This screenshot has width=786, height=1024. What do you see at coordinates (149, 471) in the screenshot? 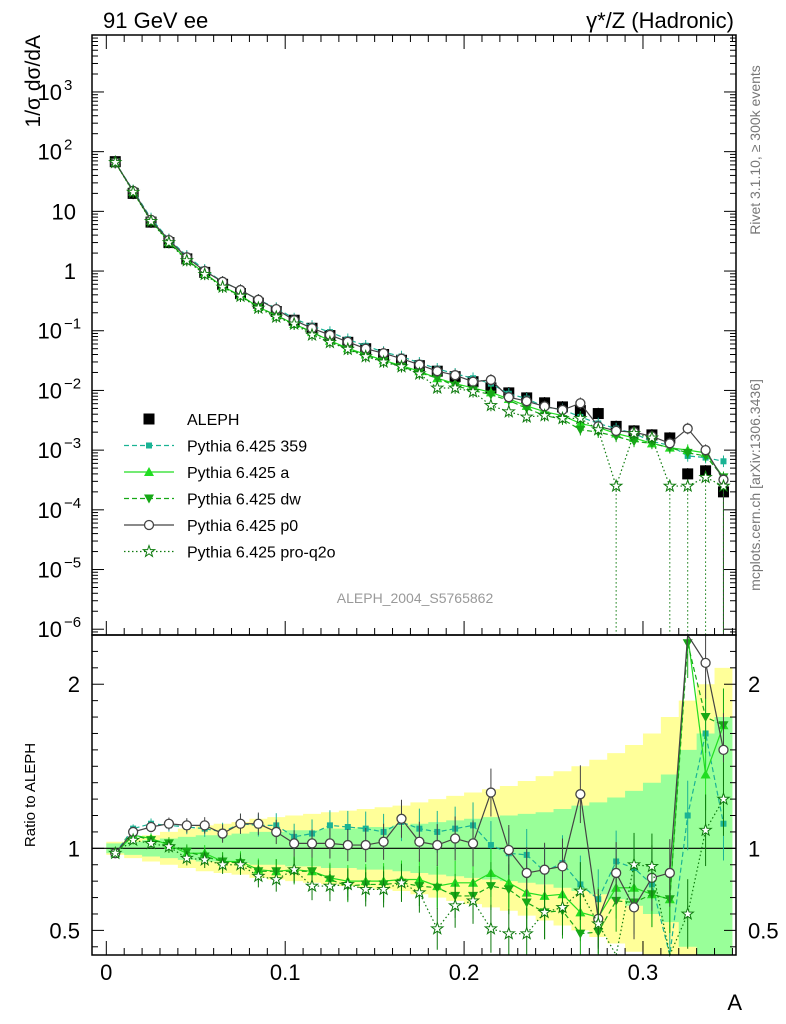
I see `legend-marker-pythia-6-425-a` at bounding box center [149, 471].